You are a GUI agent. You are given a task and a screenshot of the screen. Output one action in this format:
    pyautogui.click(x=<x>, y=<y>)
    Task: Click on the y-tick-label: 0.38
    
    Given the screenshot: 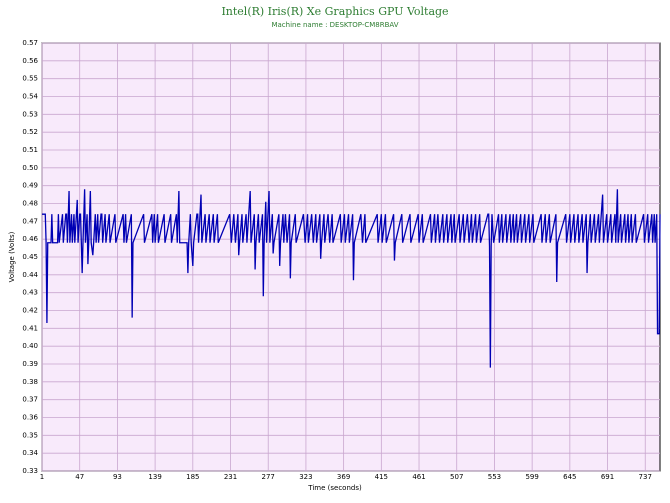 What is the action you would take?
    pyautogui.click(x=30, y=382)
    